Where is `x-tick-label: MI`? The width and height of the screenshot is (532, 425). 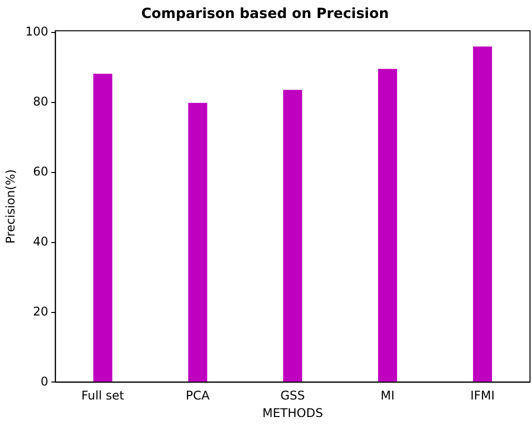 x-tick-label: MI is located at coordinates (387, 395).